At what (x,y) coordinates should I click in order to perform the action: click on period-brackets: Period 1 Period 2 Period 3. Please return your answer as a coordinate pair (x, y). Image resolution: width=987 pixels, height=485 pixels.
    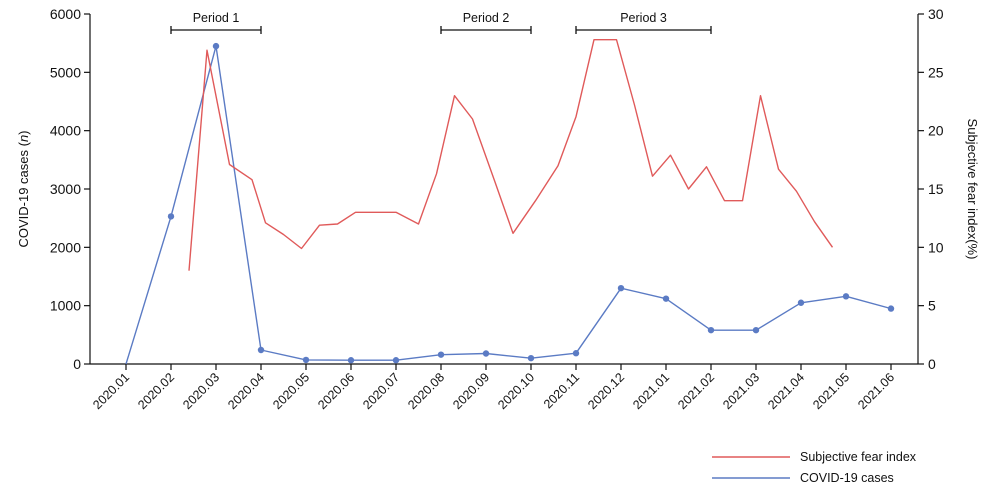
    Looking at the image, I should click on (441, 22).